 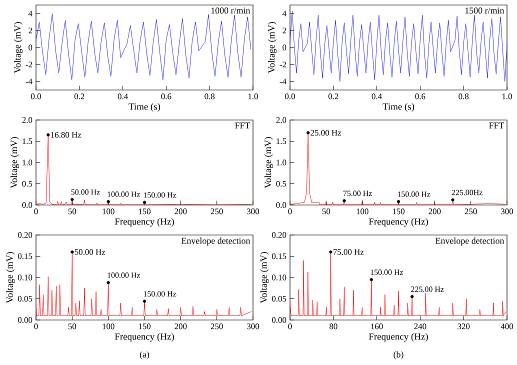 I want to click on y-tick-label: 0.00, so click(x=25, y=320).